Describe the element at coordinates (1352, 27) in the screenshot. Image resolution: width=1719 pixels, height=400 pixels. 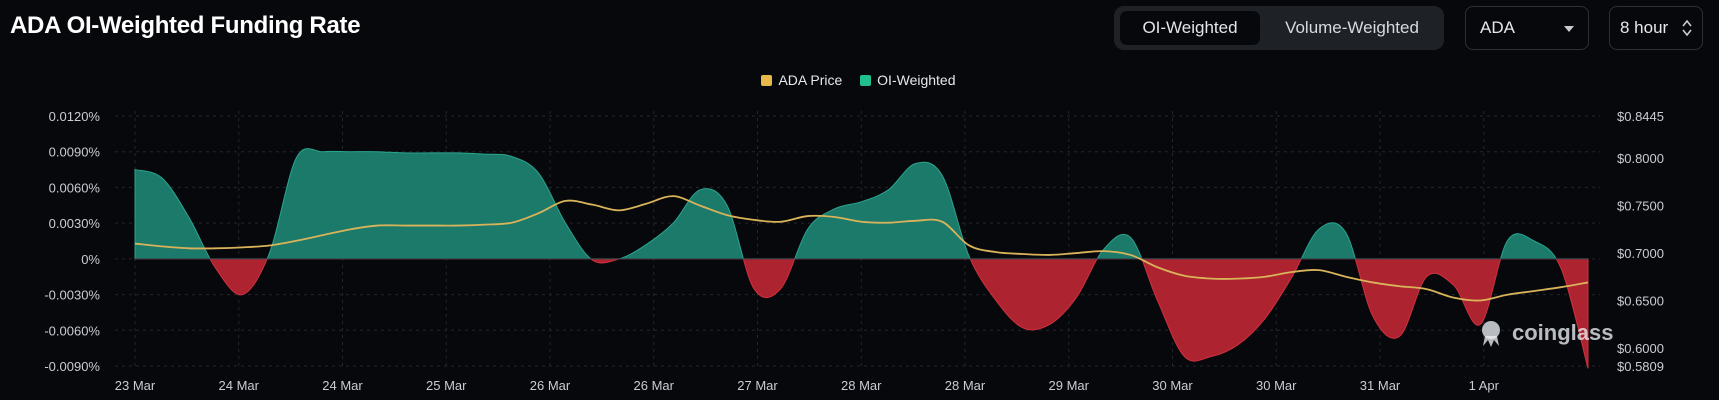
I see `tab-volume-weighted: Volume-Weighted` at that location.